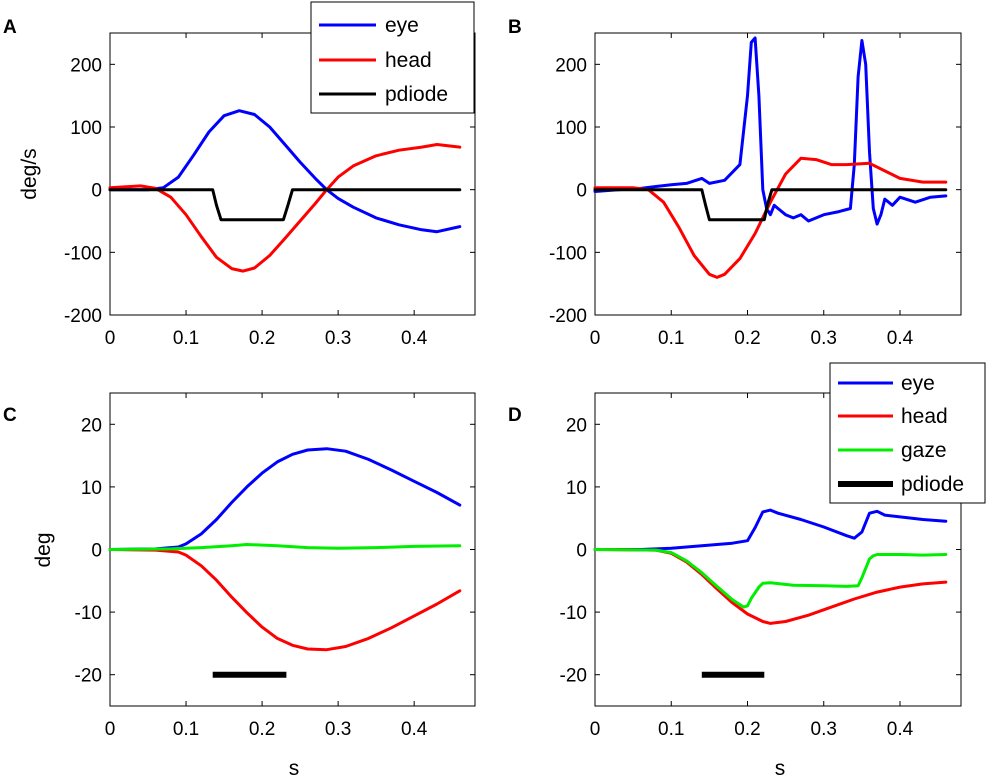 Image resolution: width=992 pixels, height=782 pixels. Describe the element at coordinates (770, 205) in the screenshot. I see `panel-b-series-pdiode` at that location.